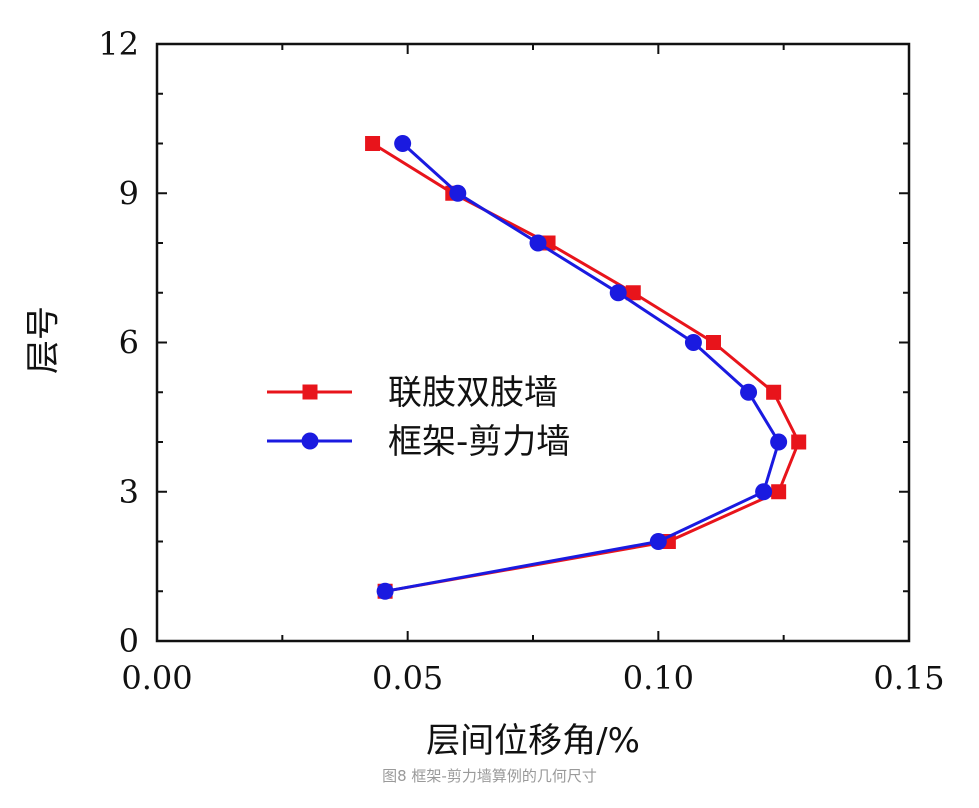  I want to click on x-tick-label: 0.05, so click(407, 678).